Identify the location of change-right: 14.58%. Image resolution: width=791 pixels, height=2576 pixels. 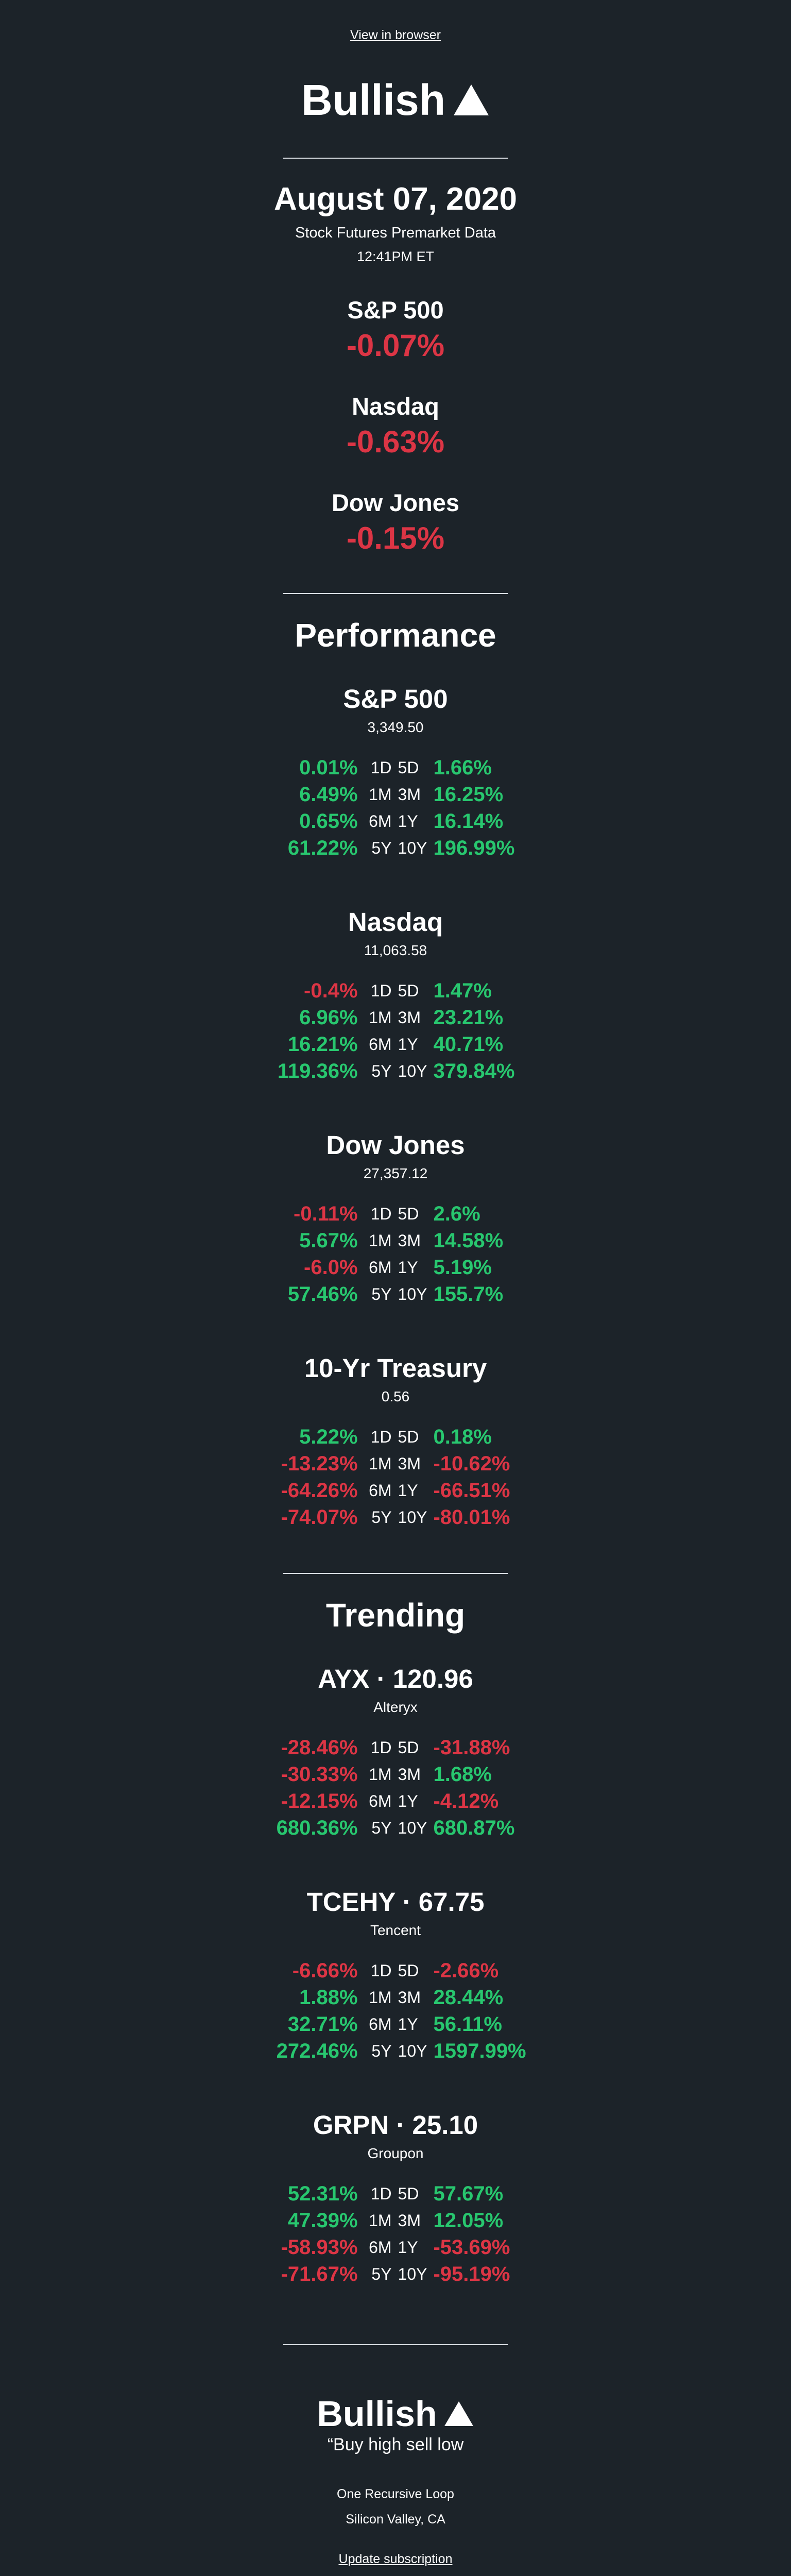
(468, 1240).